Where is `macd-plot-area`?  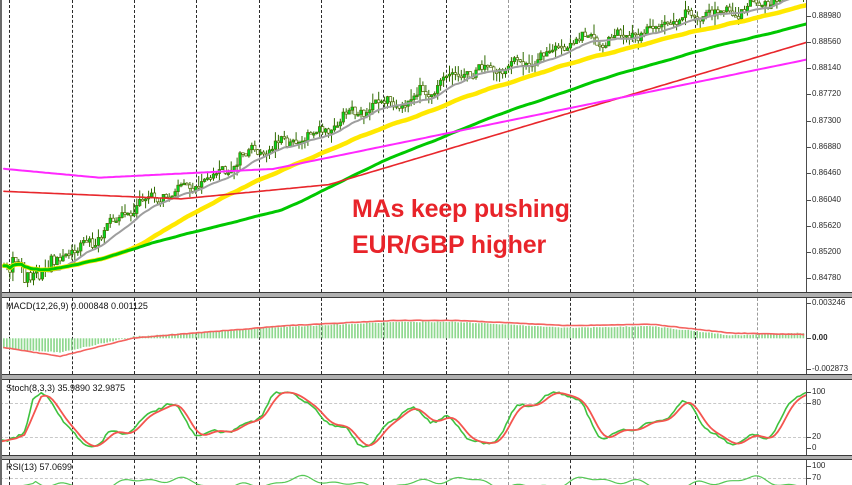
macd-plot-area is located at coordinates (403, 336).